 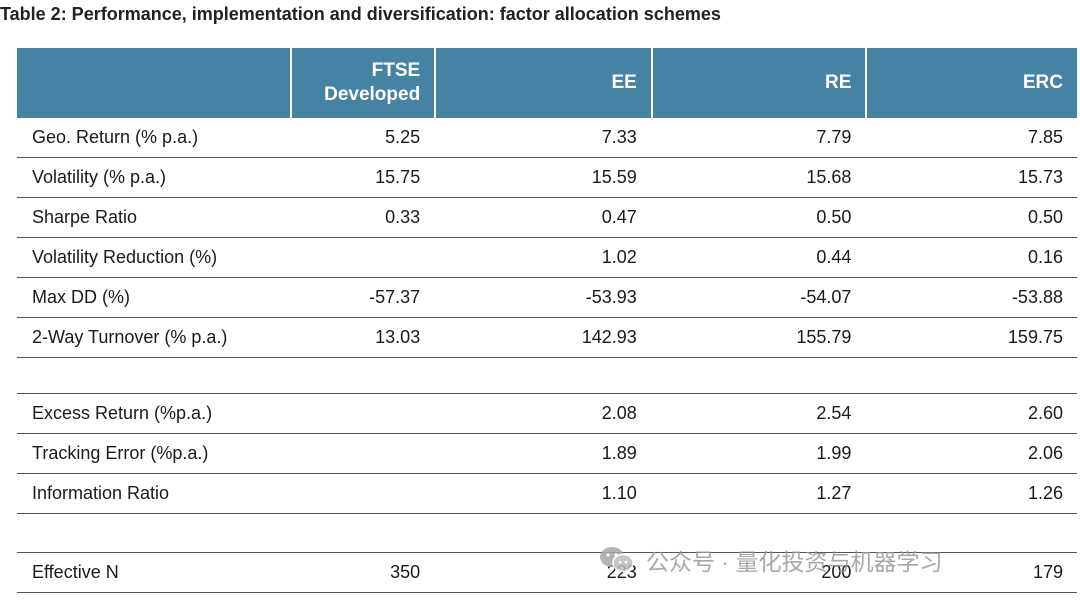 I want to click on row-label: 2-Way Turnover (% p.a.), so click(x=130, y=337).